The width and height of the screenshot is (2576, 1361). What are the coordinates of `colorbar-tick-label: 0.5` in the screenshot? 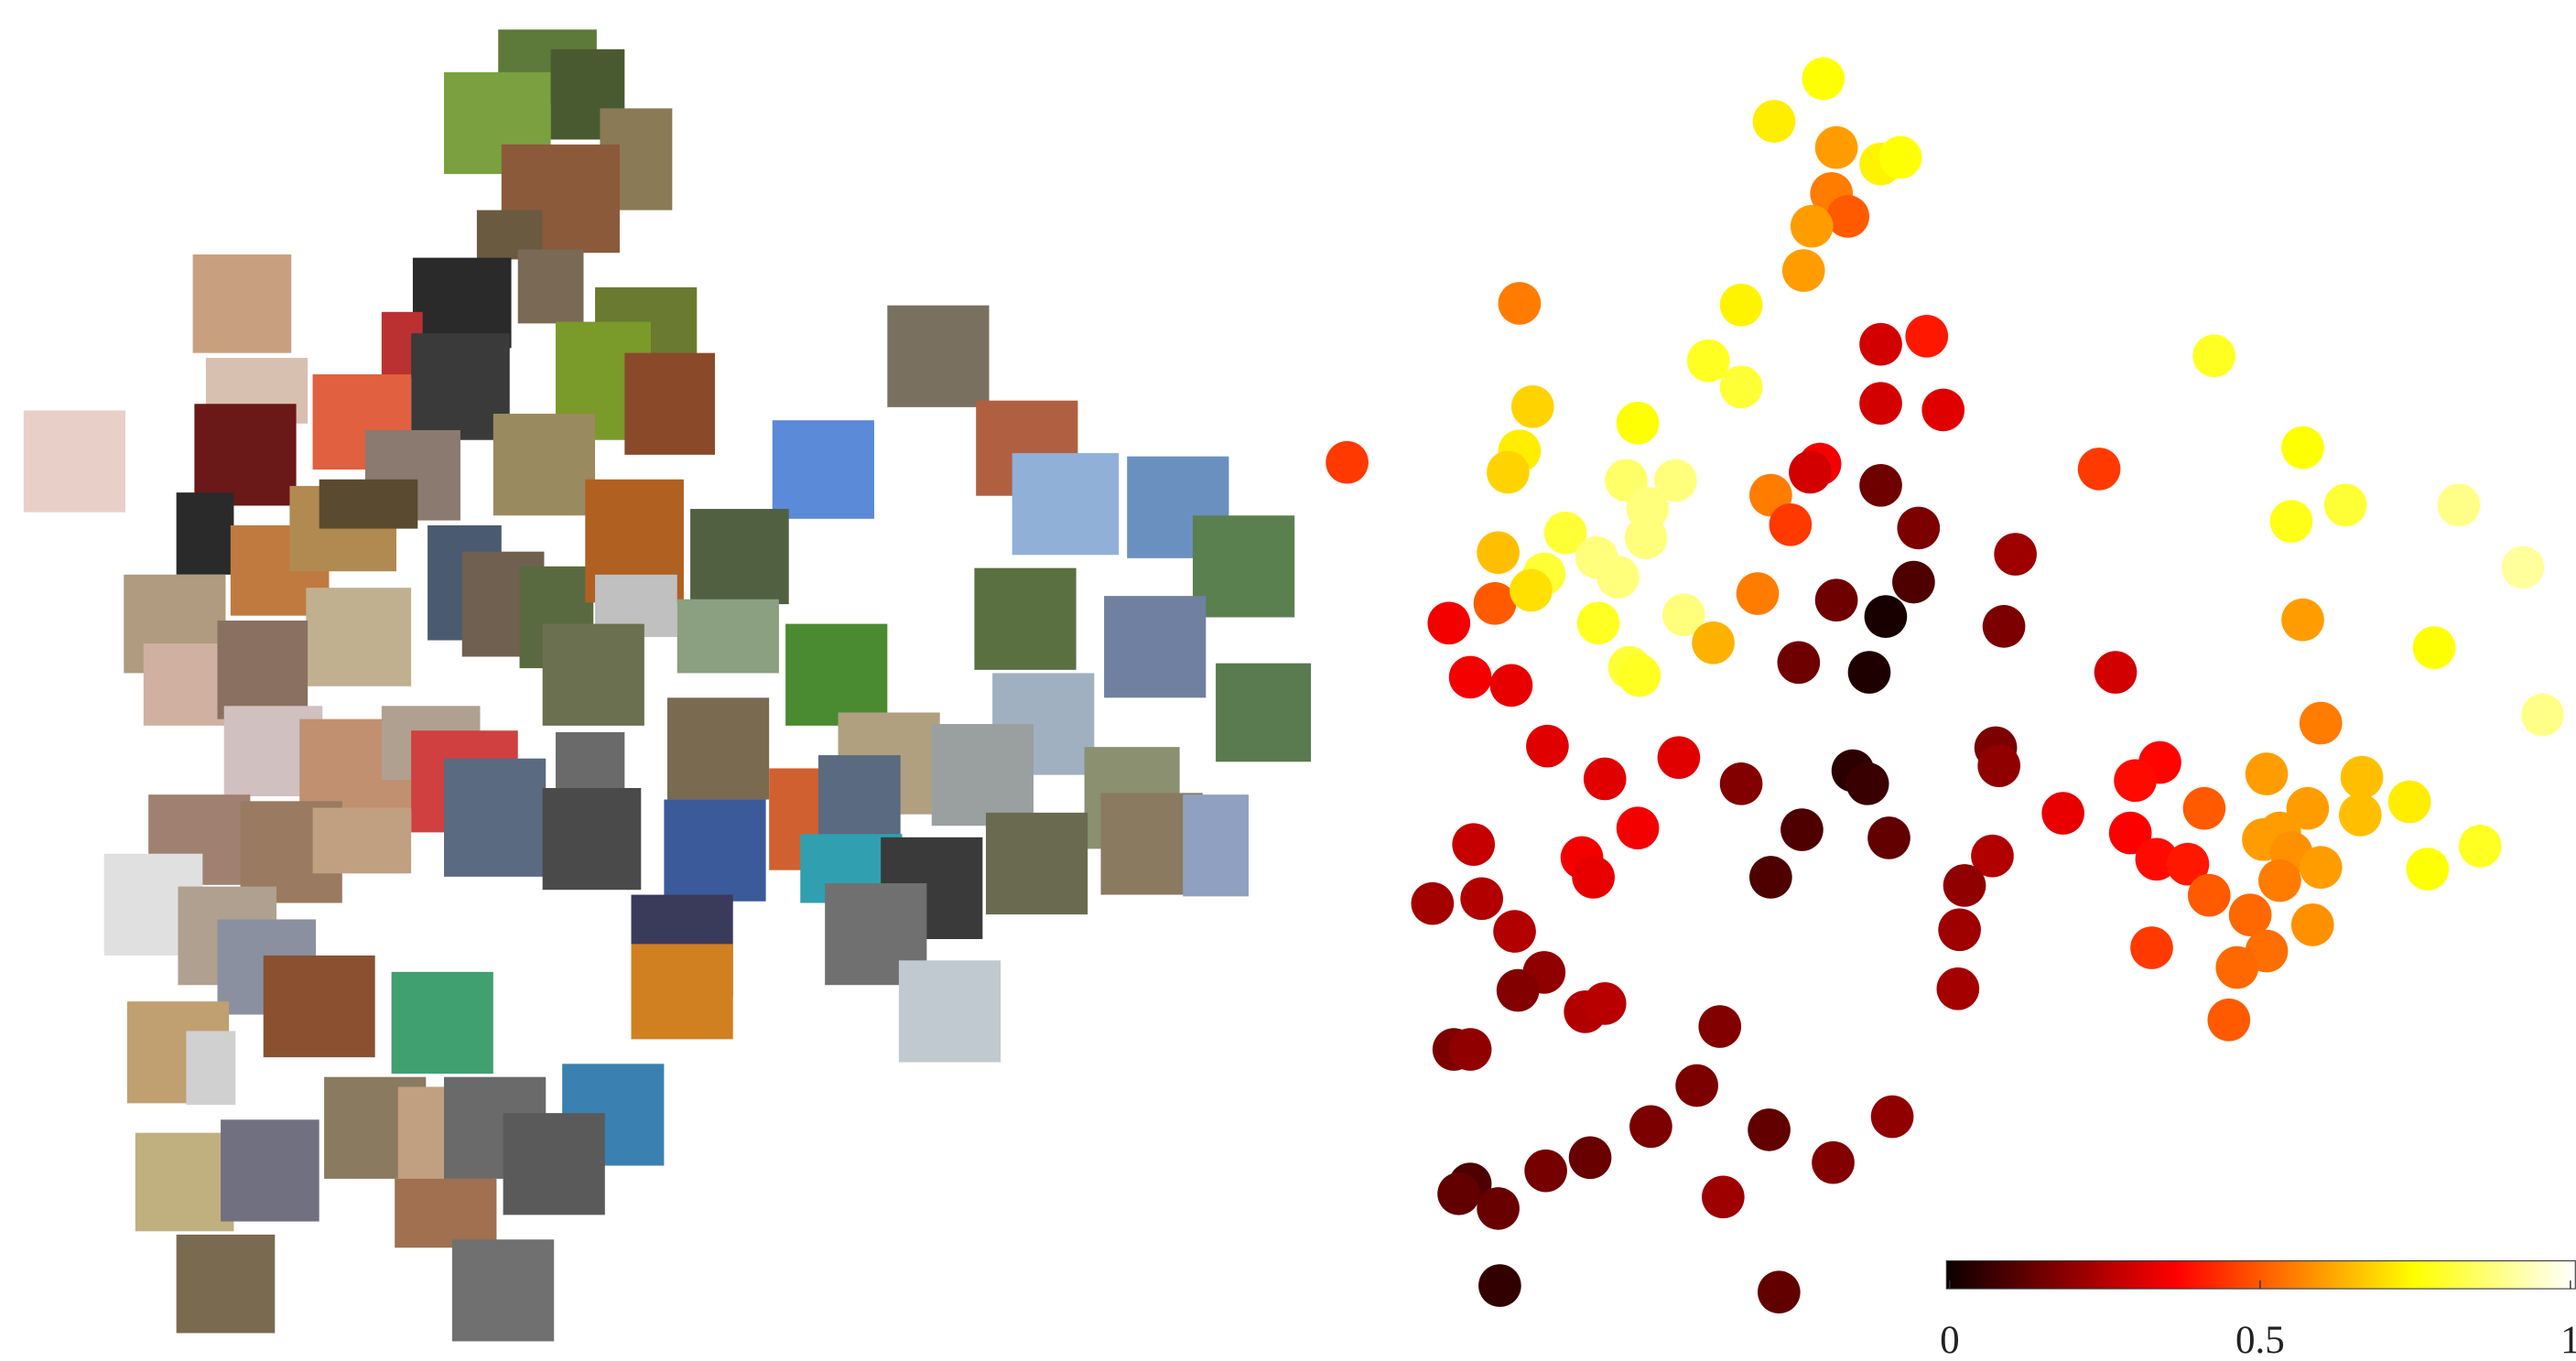 It's located at (2260, 1340).